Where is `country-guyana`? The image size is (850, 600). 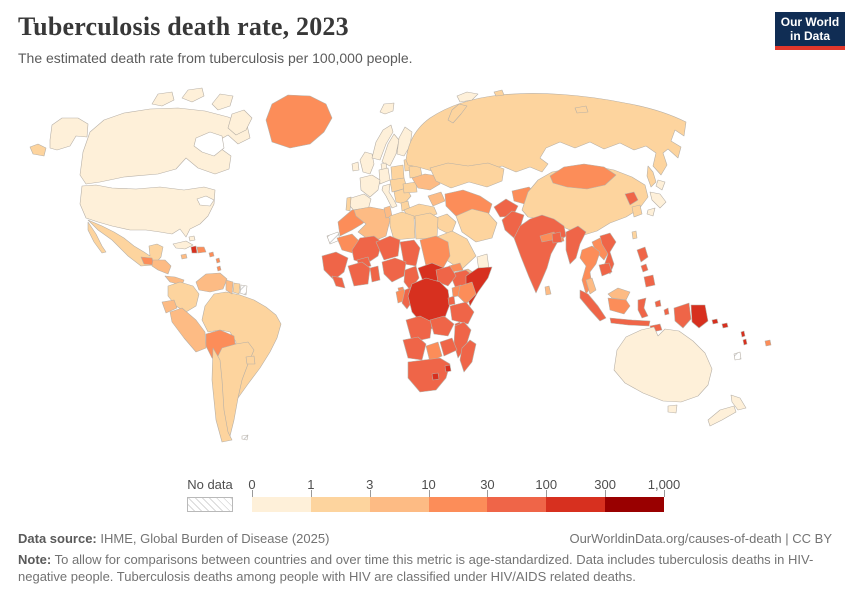 country-guyana is located at coordinates (229, 287).